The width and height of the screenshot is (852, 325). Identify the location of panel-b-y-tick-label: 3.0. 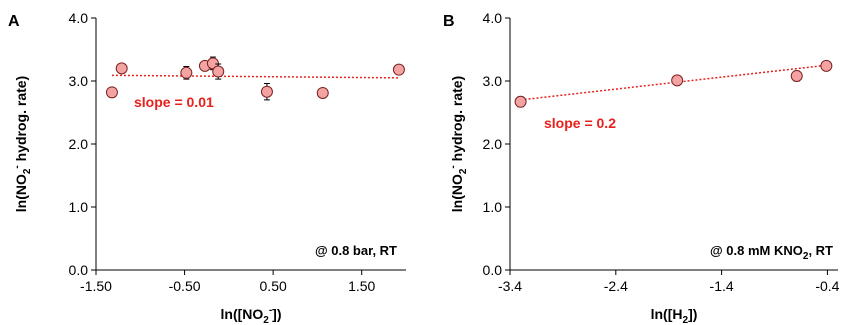
(493, 81).